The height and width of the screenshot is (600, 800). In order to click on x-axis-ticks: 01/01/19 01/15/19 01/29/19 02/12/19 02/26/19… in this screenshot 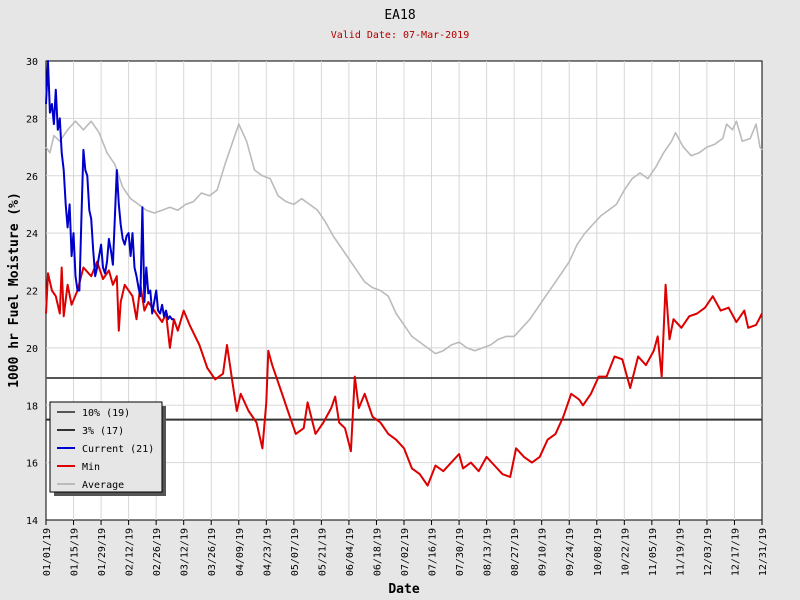, I will do `click(405, 548)`.